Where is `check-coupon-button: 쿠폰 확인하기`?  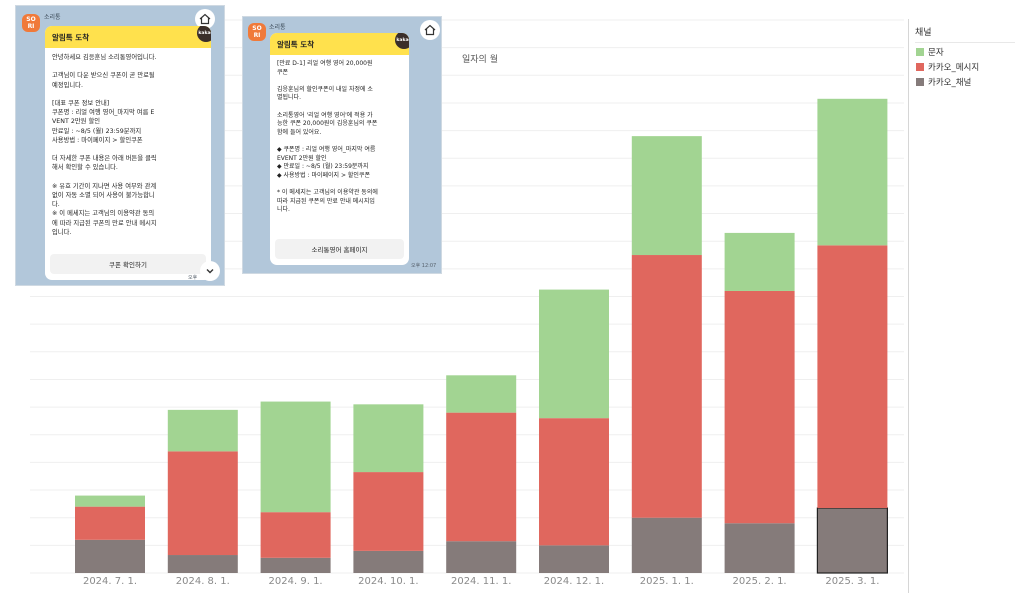
check-coupon-button: 쿠폰 확인하기 is located at coordinates (128, 264).